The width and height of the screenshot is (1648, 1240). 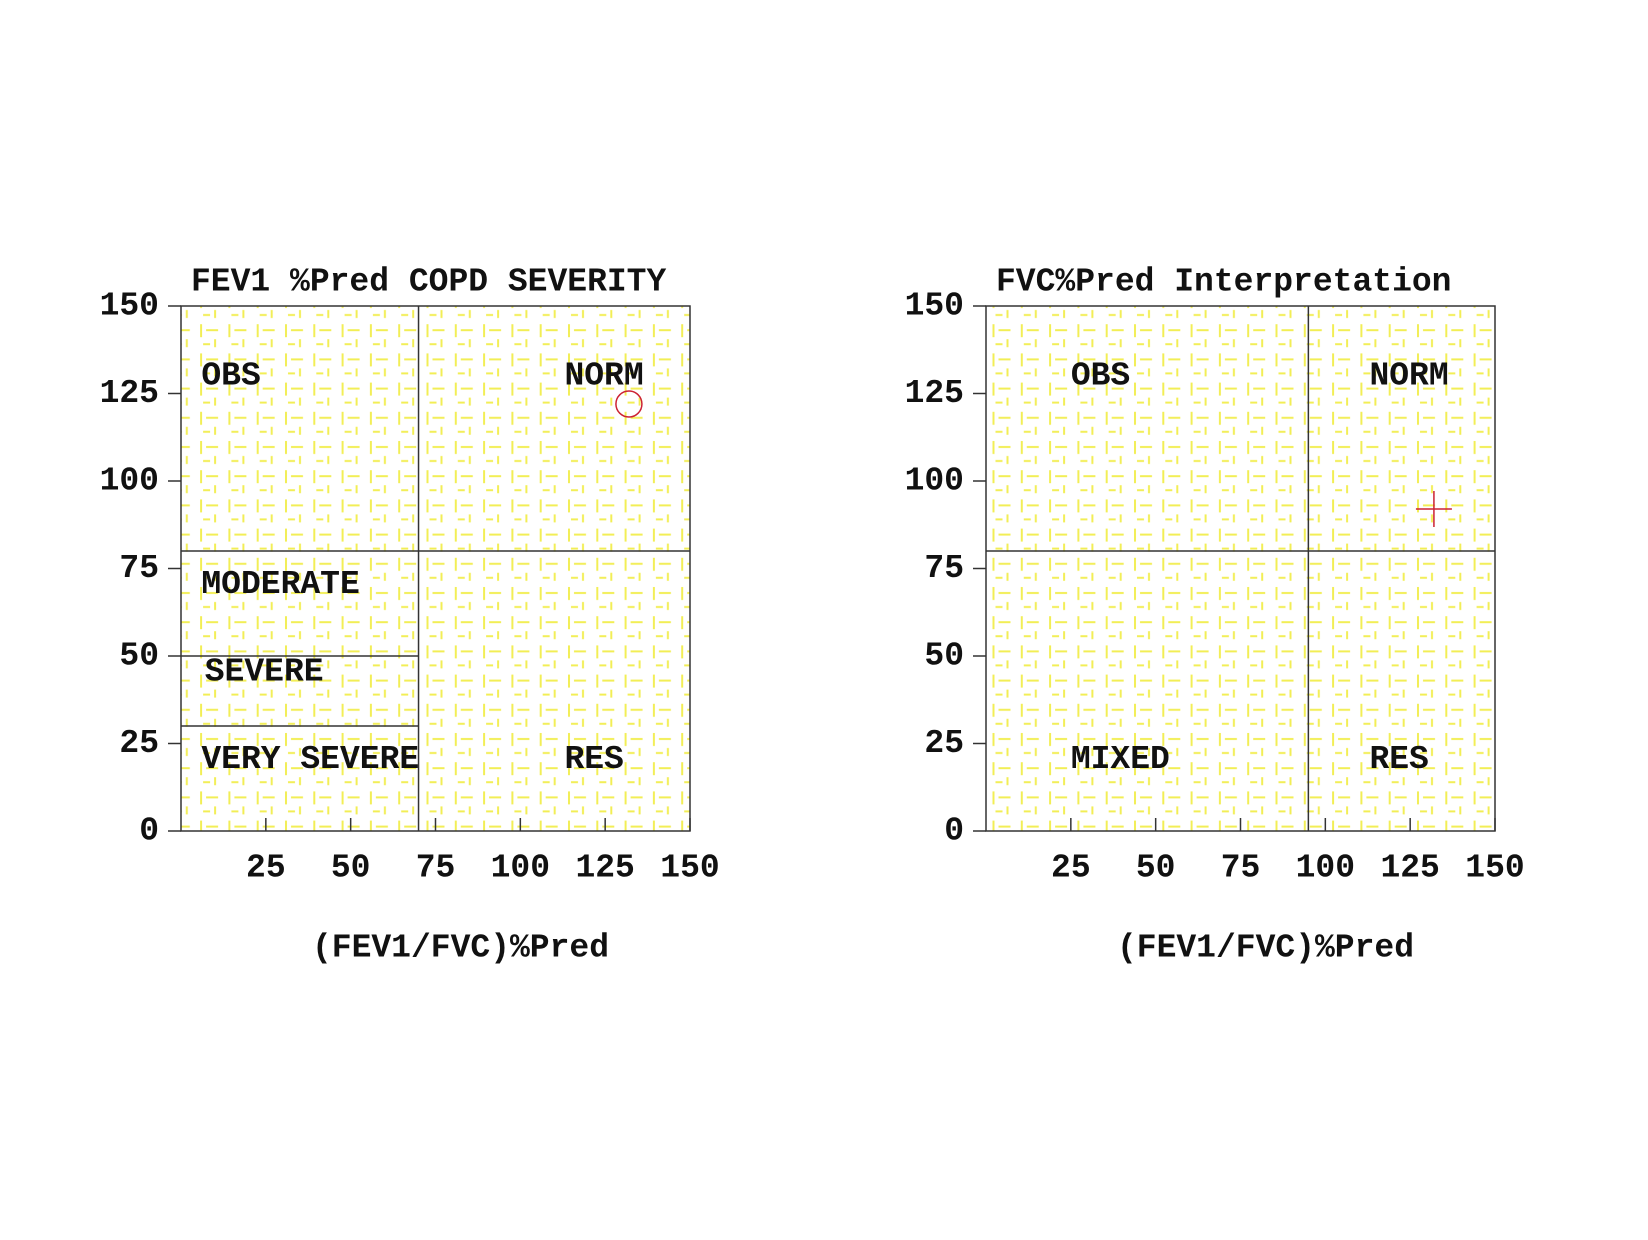 What do you see at coordinates (428, 282) in the screenshot?
I see `chart-title: FEV1 %Pred COPD SEVERITY` at bounding box center [428, 282].